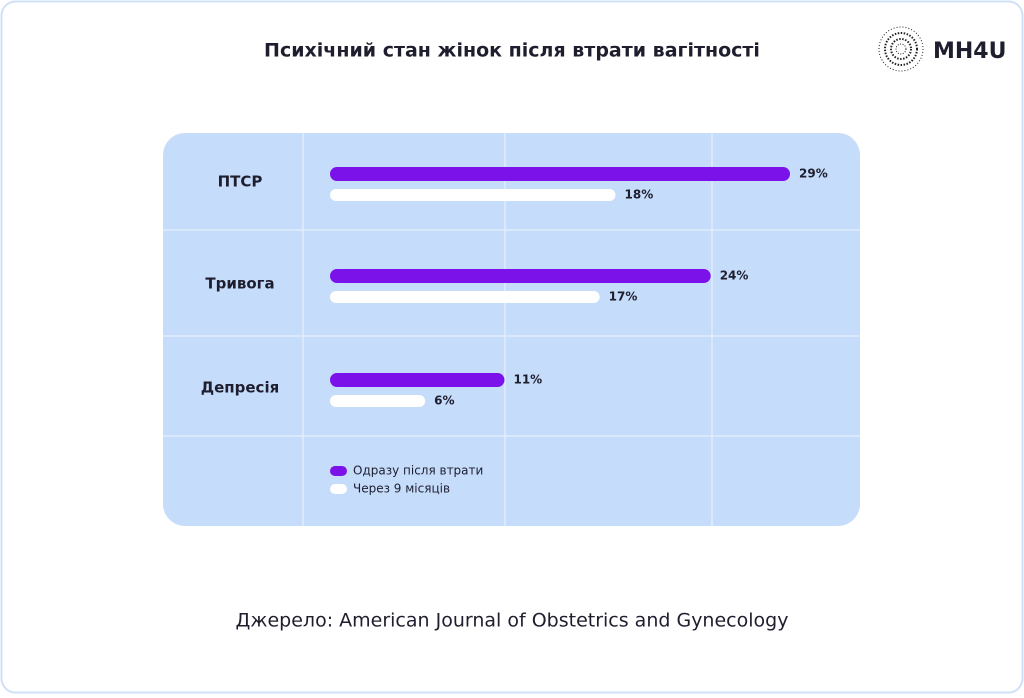  Describe the element at coordinates (734, 276) in the screenshot. I see `value-label: 24%` at that location.